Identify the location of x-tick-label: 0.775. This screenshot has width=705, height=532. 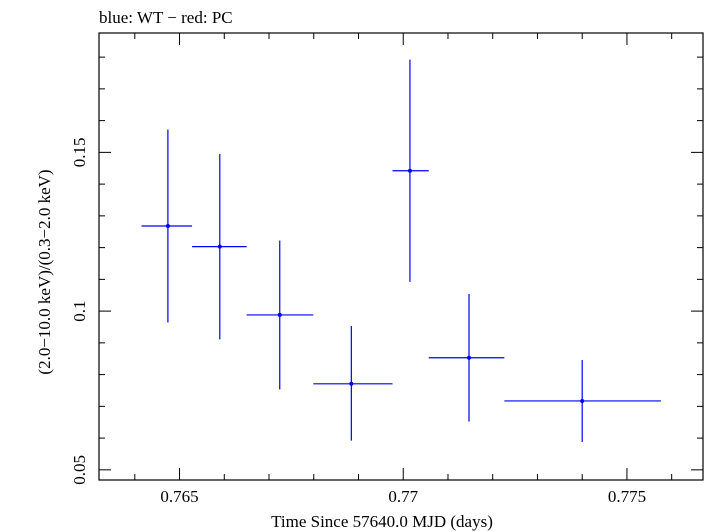
(627, 496).